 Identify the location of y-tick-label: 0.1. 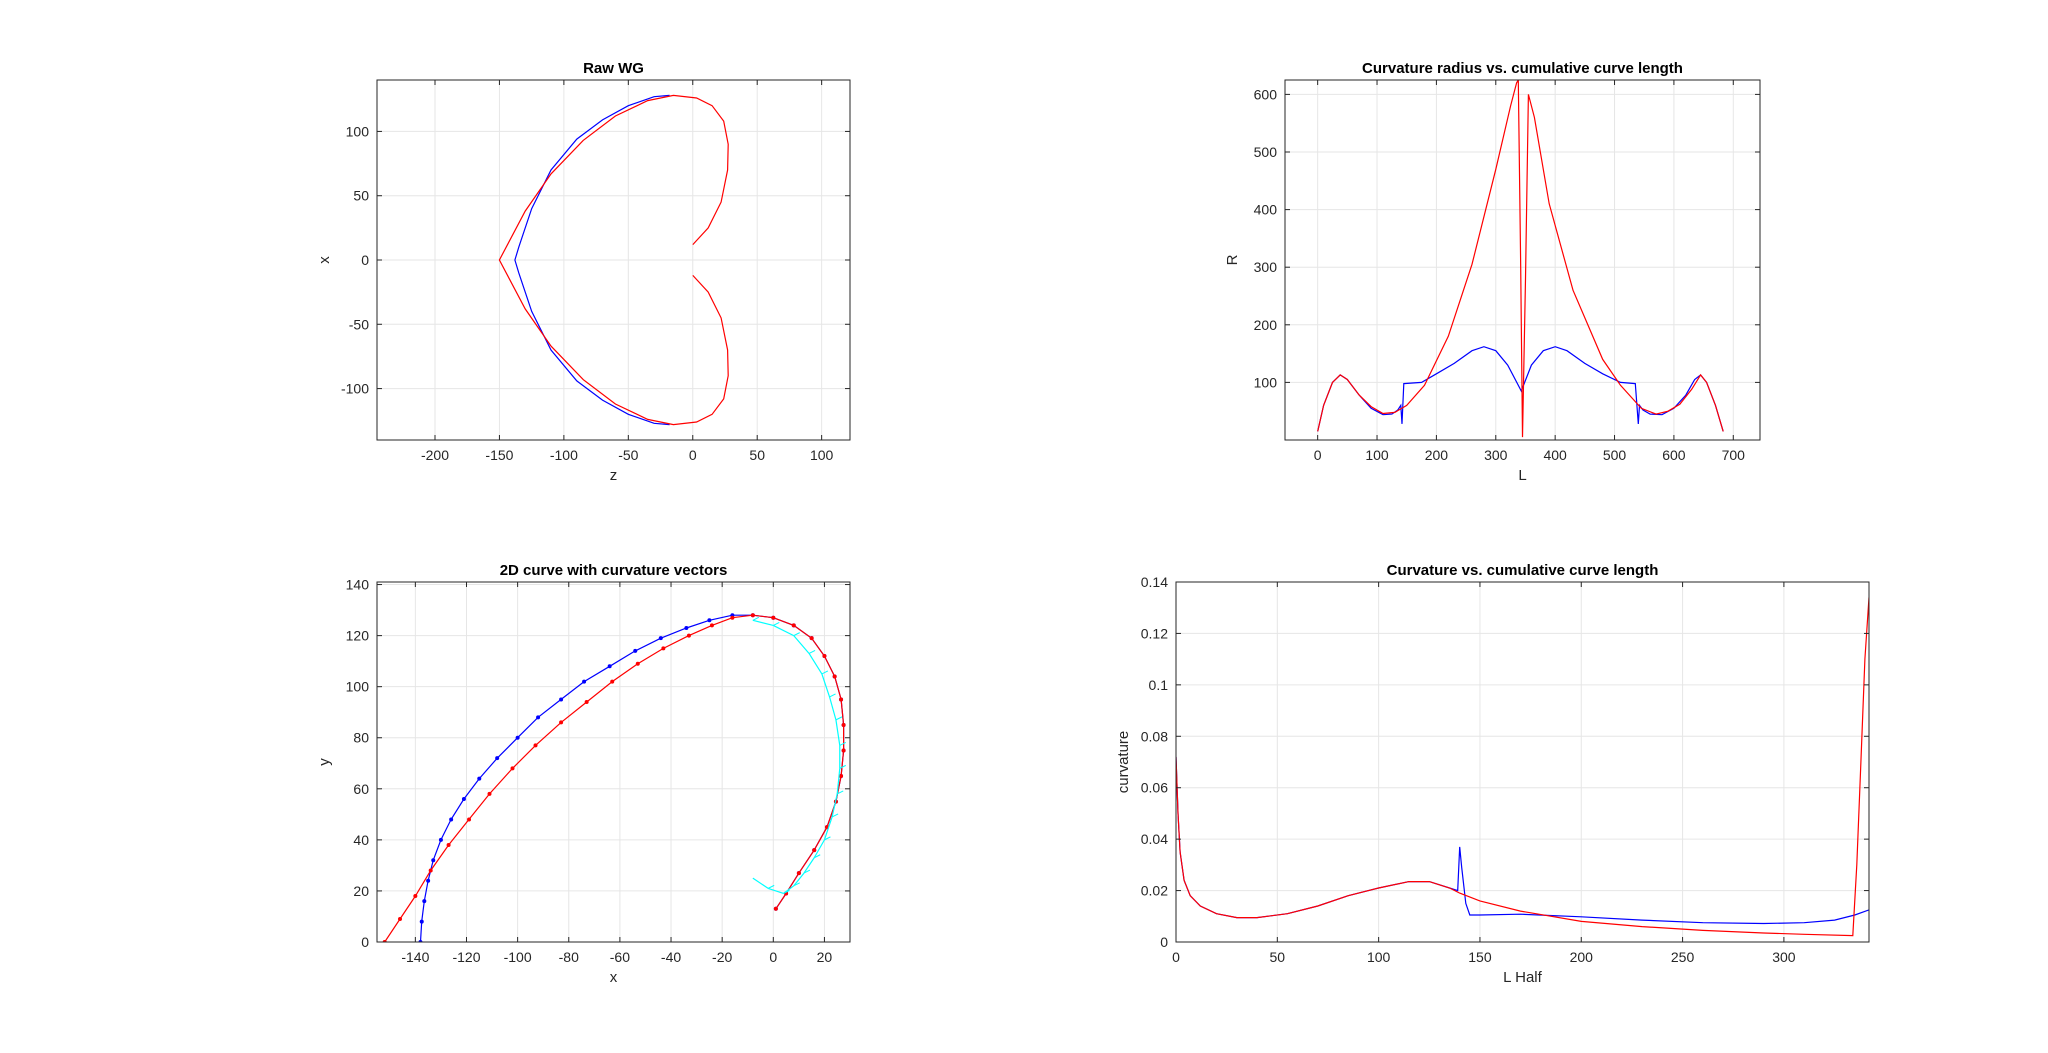
(1159, 685).